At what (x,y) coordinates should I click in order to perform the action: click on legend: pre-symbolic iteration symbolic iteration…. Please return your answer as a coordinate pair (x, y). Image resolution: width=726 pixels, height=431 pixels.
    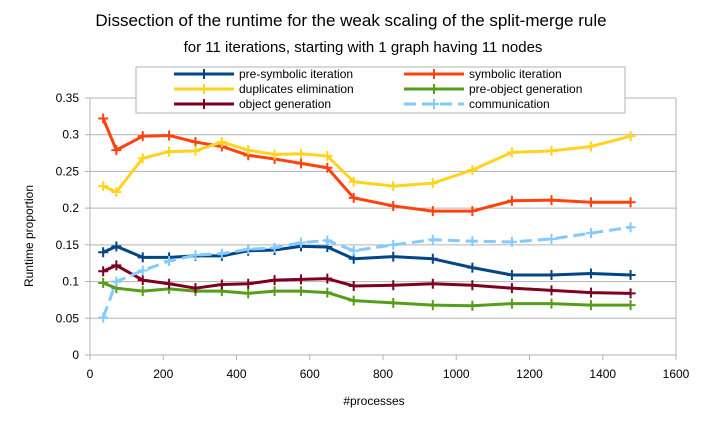
    Looking at the image, I should click on (380, 90).